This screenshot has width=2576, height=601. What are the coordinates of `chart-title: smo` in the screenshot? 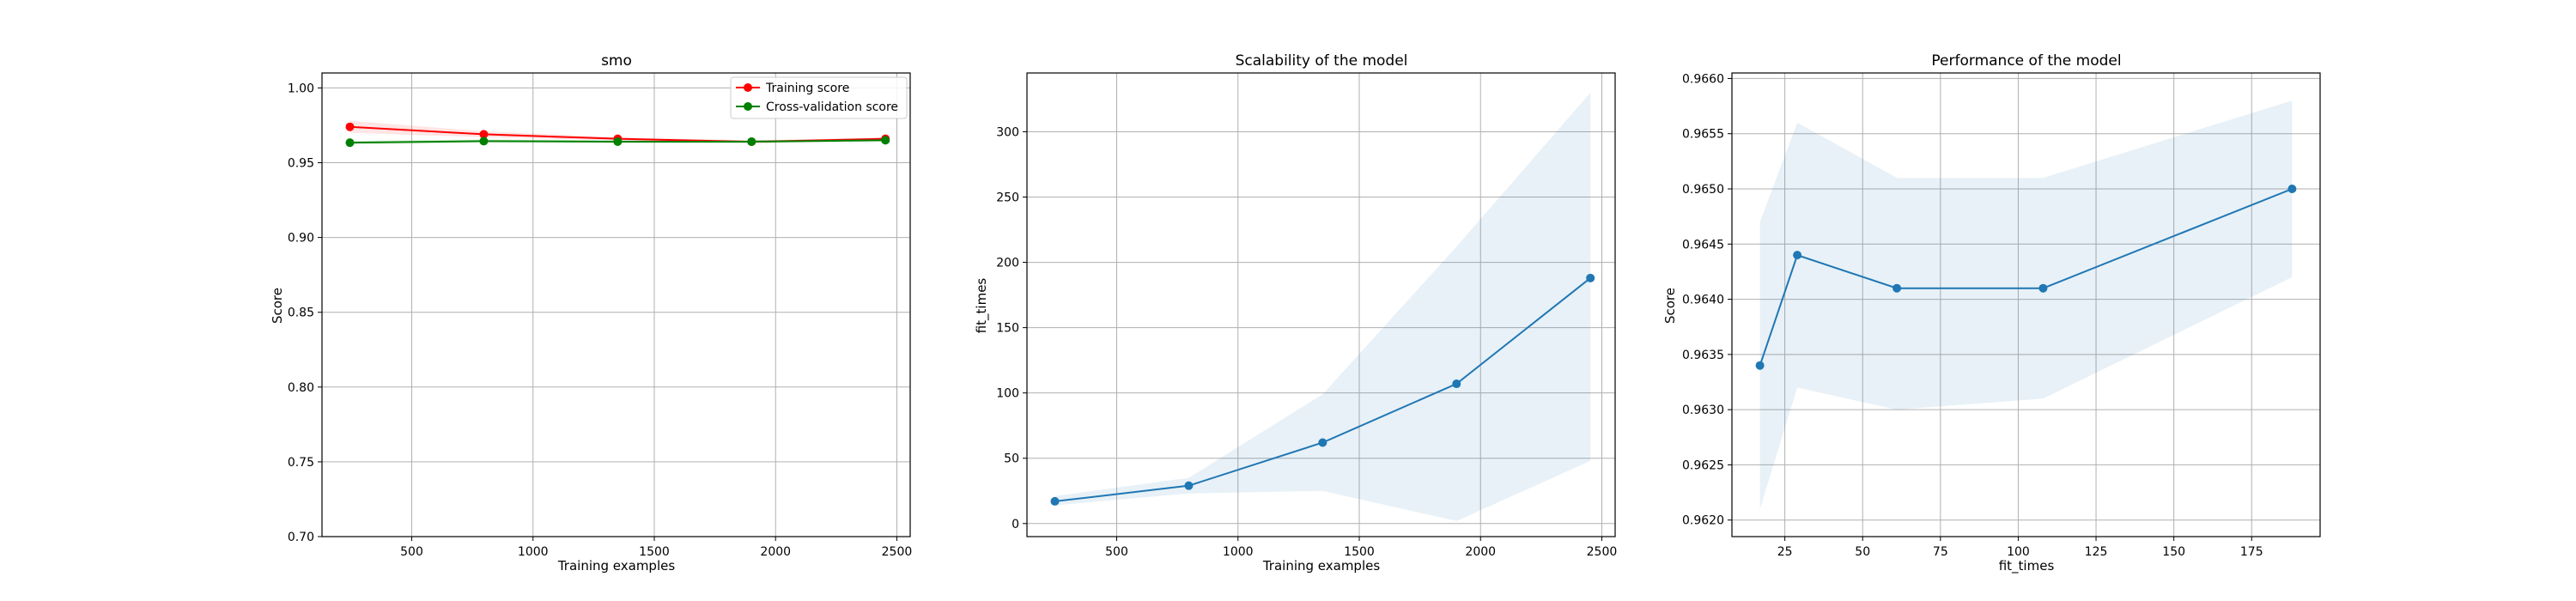 It's located at (616, 61).